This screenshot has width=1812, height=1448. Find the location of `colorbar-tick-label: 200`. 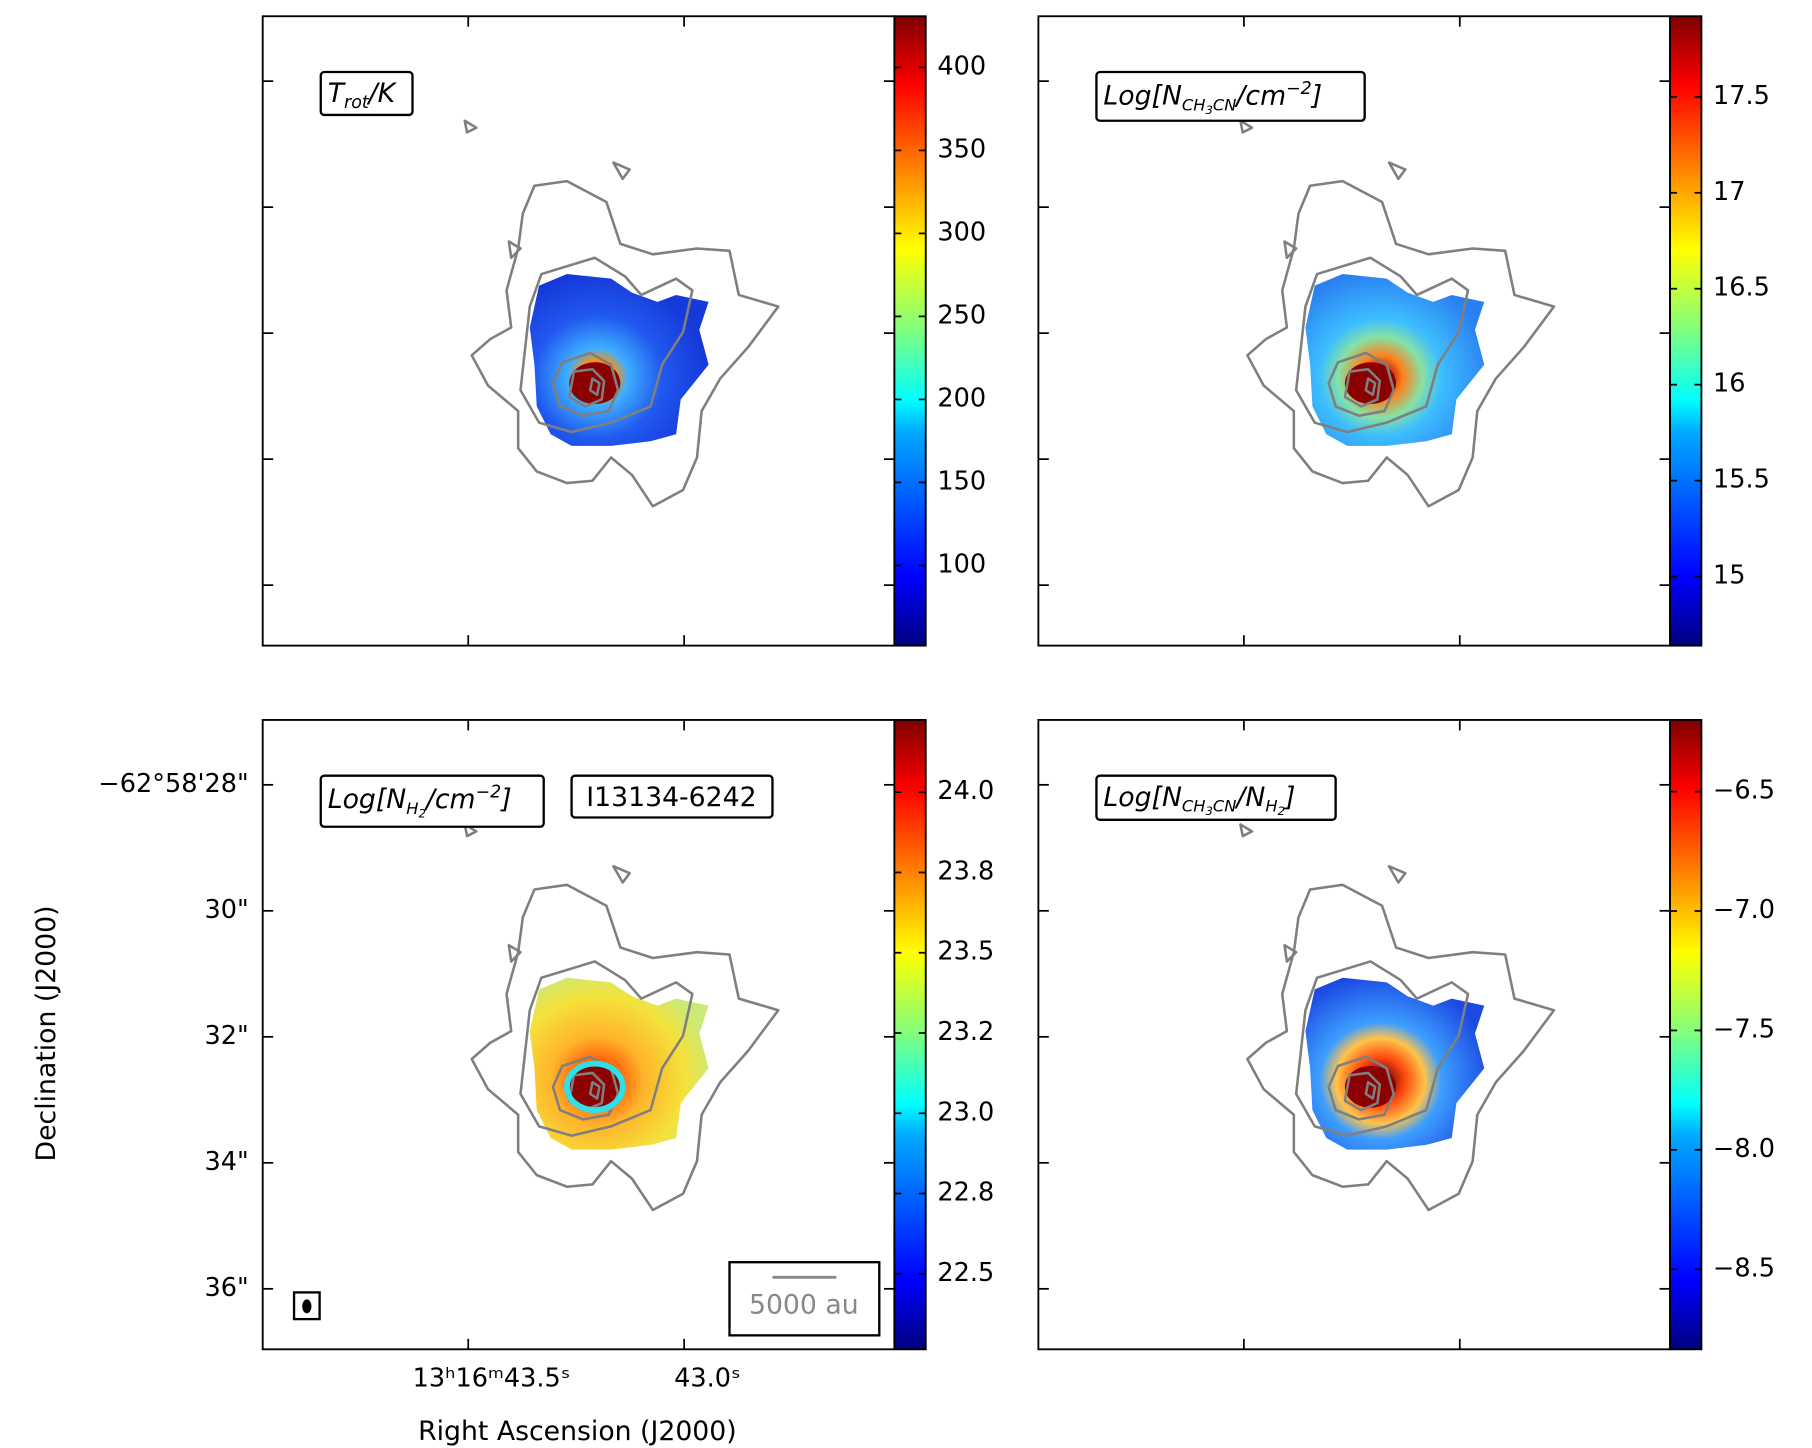

colorbar-tick-label: 200 is located at coordinates (961, 398).